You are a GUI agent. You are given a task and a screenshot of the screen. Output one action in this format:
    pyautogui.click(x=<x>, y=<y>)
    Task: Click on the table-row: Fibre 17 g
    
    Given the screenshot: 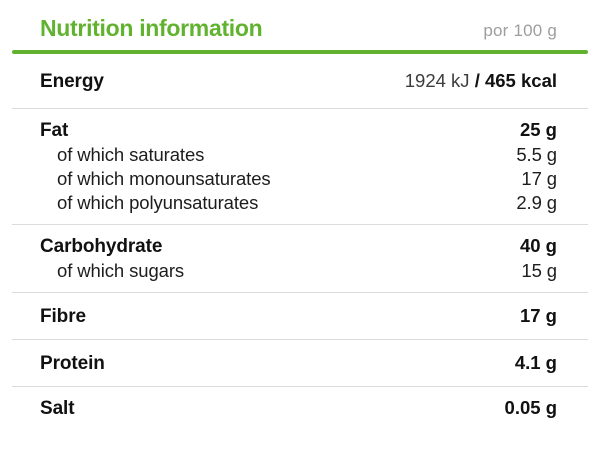 What is the action you would take?
    pyautogui.click(x=298, y=316)
    